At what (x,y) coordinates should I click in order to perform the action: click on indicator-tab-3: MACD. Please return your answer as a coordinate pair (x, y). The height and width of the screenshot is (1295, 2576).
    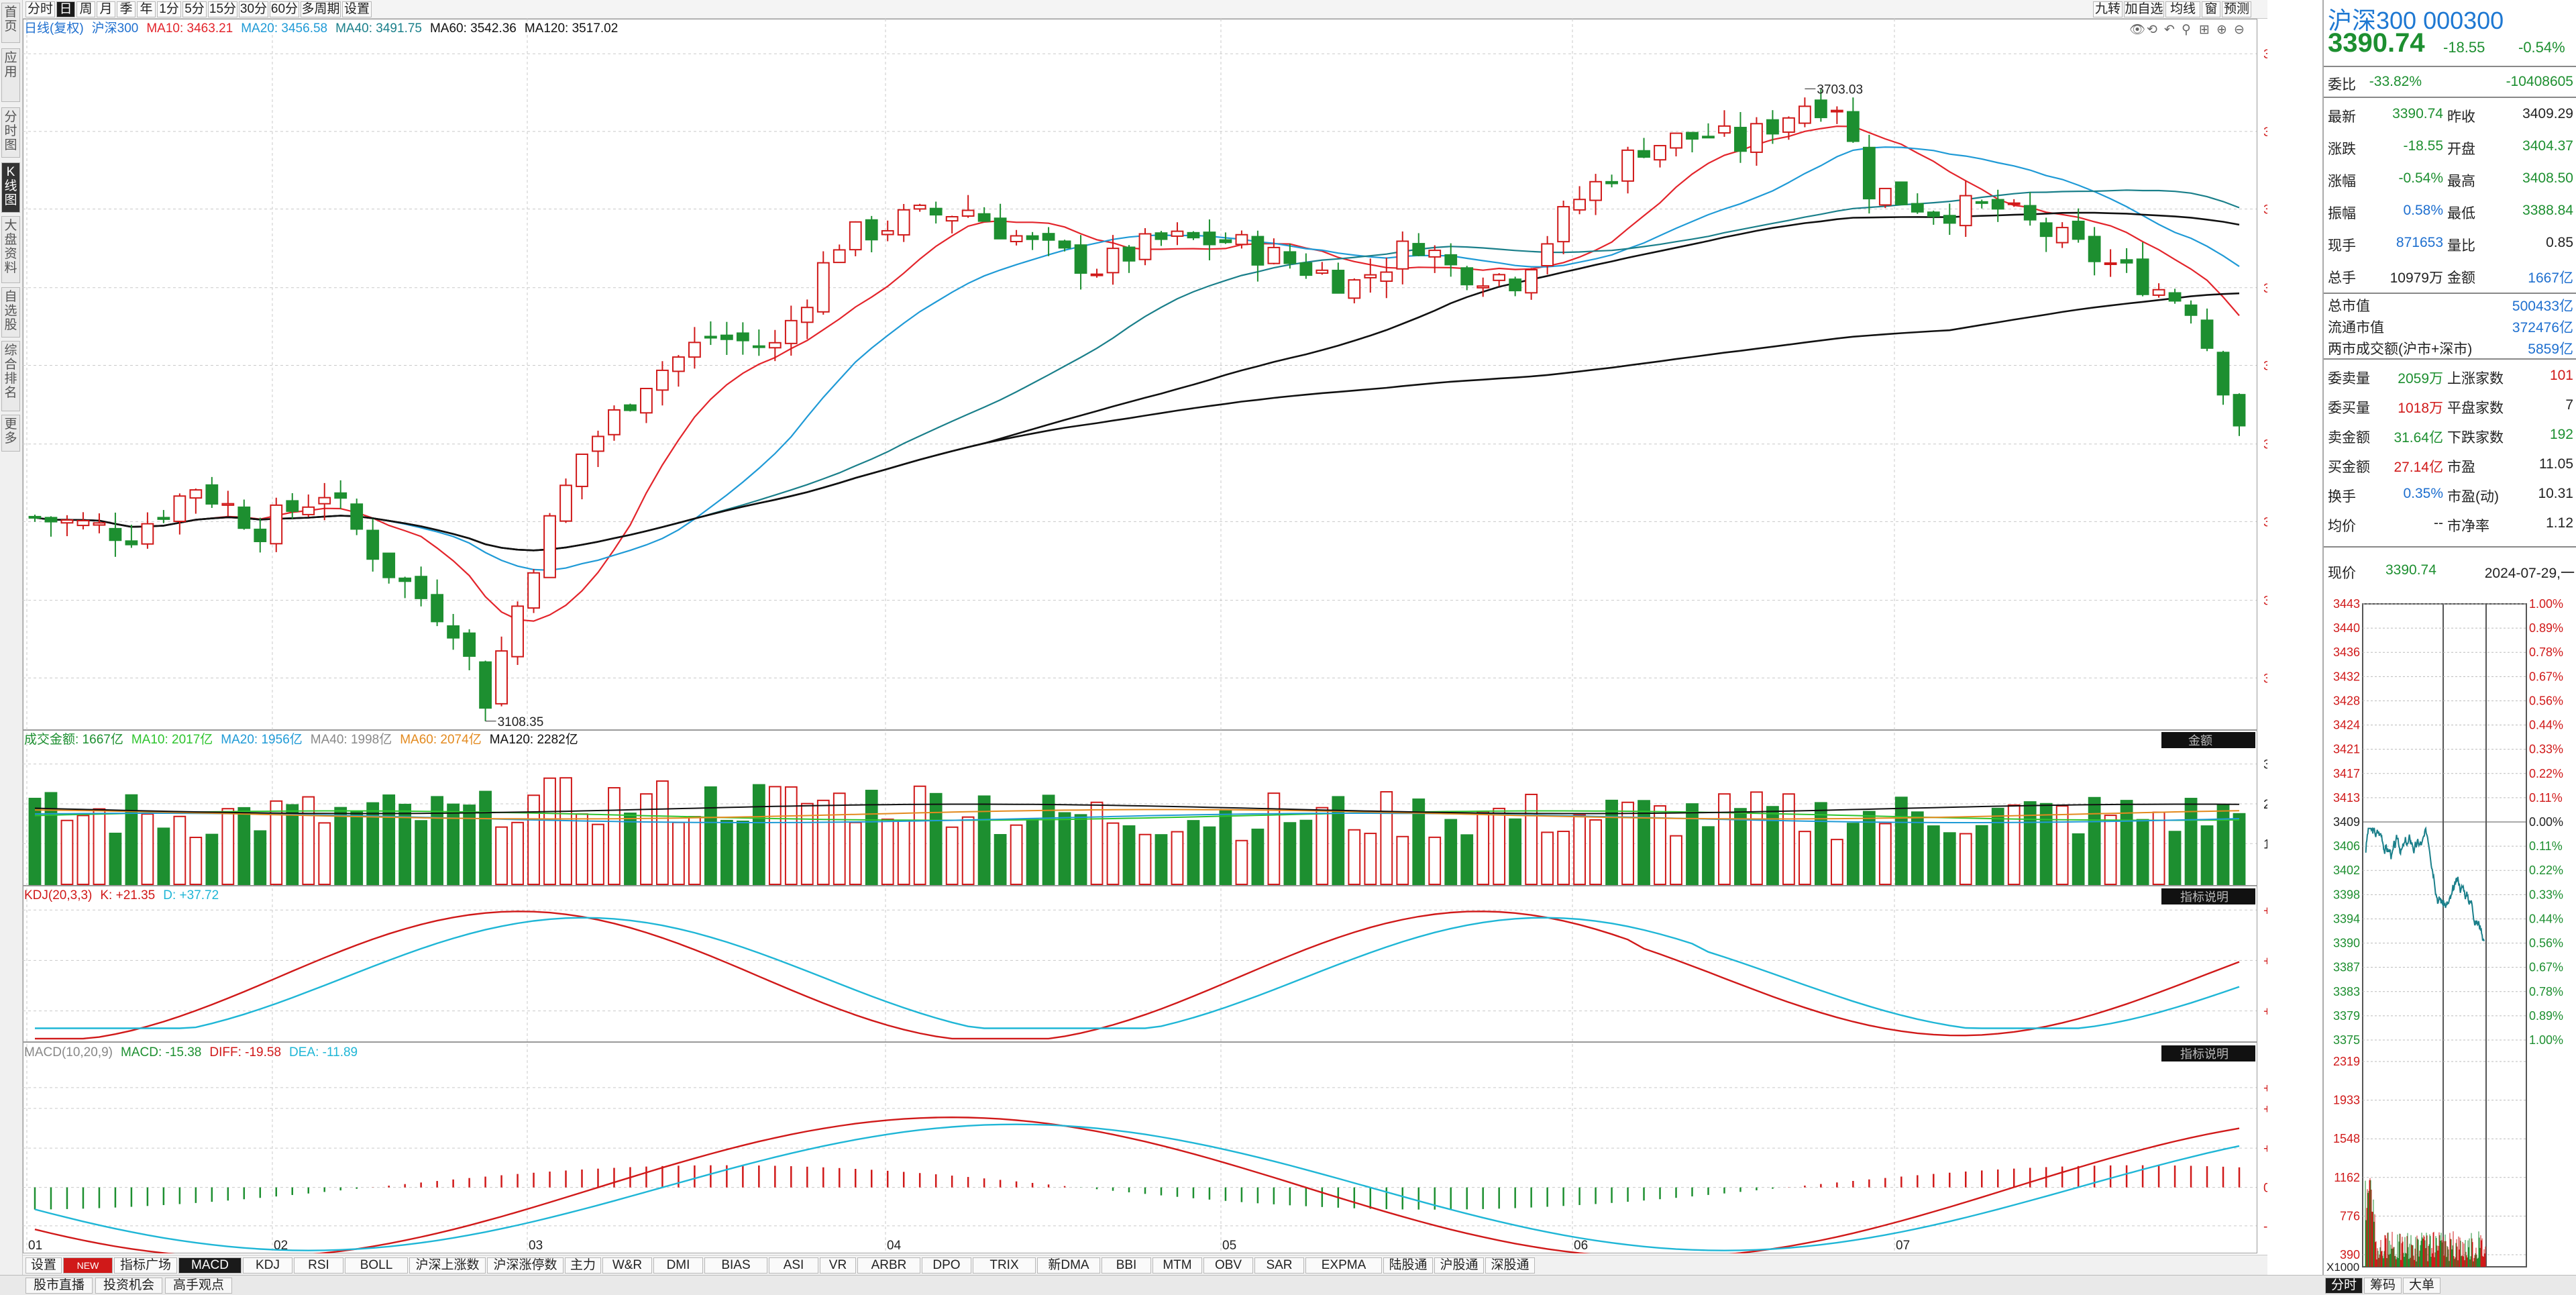
    Looking at the image, I should click on (209, 1265).